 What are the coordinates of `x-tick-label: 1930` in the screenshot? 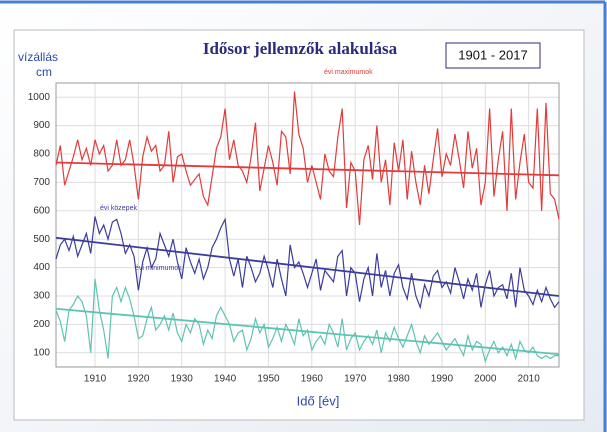 It's located at (182, 379).